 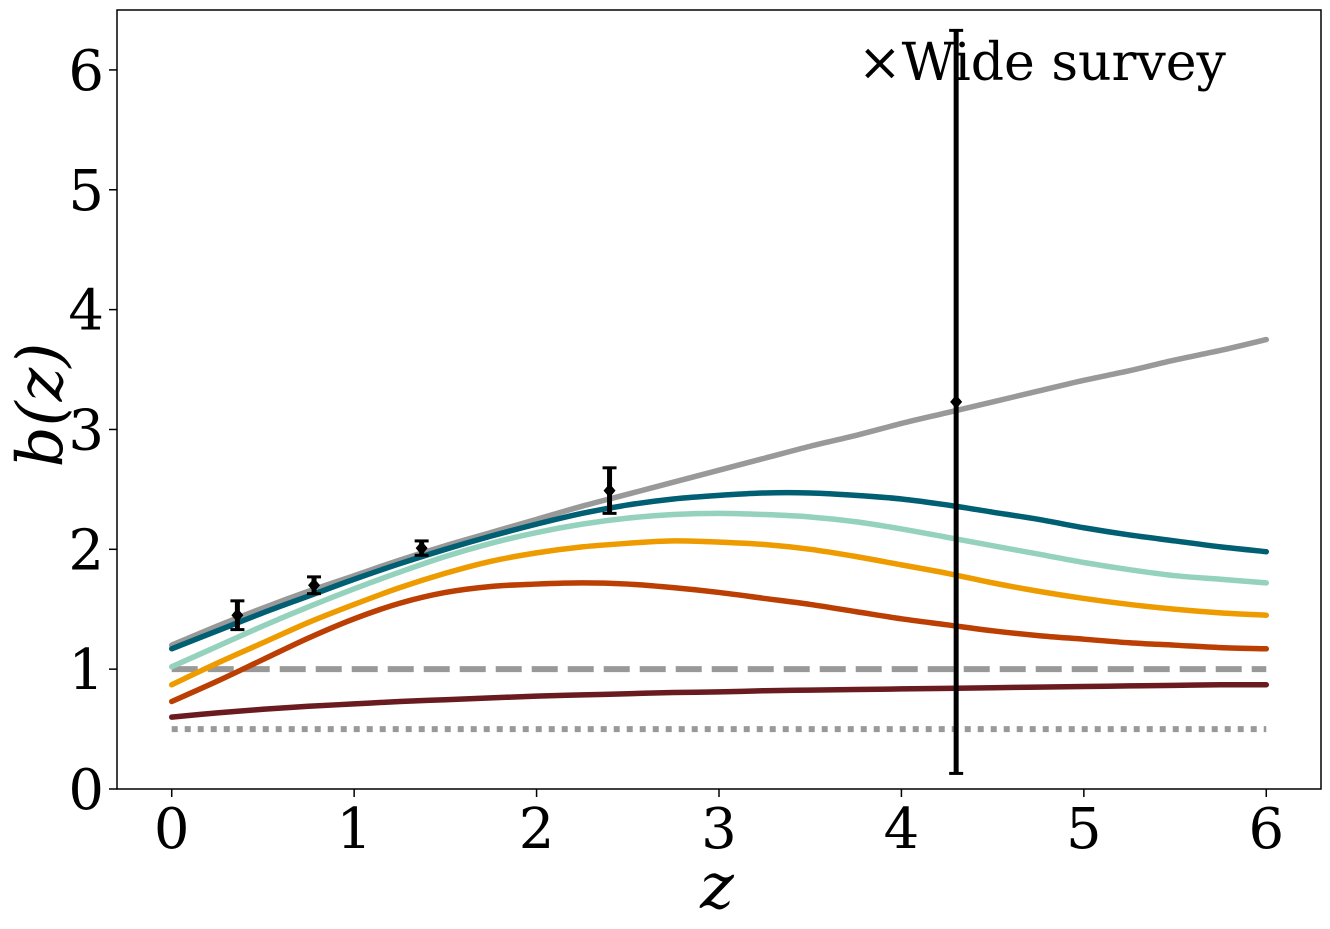 I want to click on x-tick-label: 1, so click(x=354, y=829).